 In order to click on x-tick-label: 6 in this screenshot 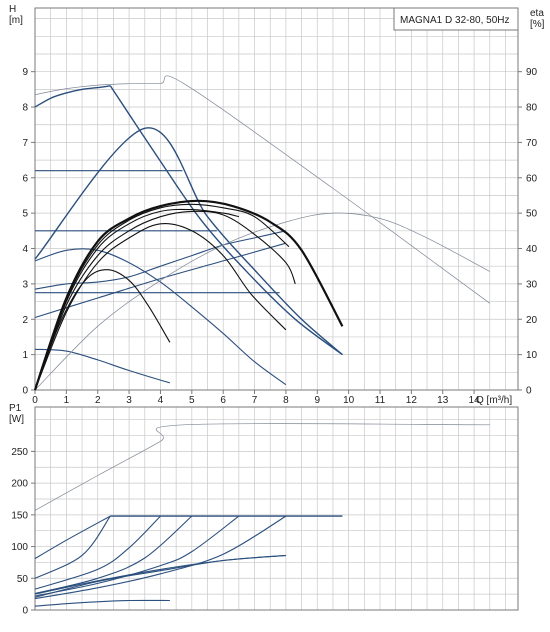, I will do `click(223, 400)`.